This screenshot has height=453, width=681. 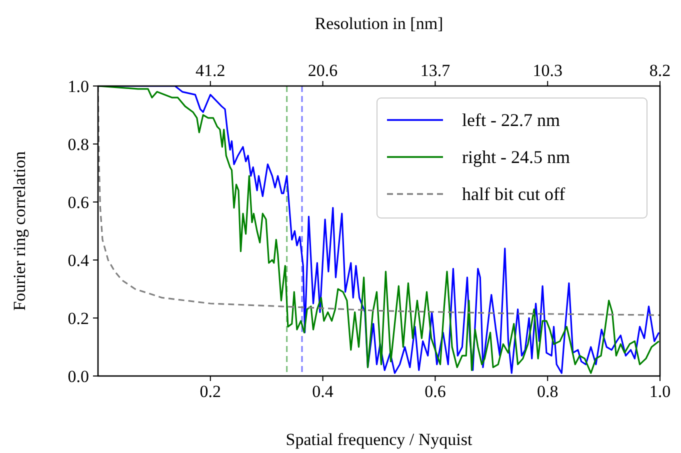 What do you see at coordinates (435, 391) in the screenshot?
I see `x-tick-label: 0.6` at bounding box center [435, 391].